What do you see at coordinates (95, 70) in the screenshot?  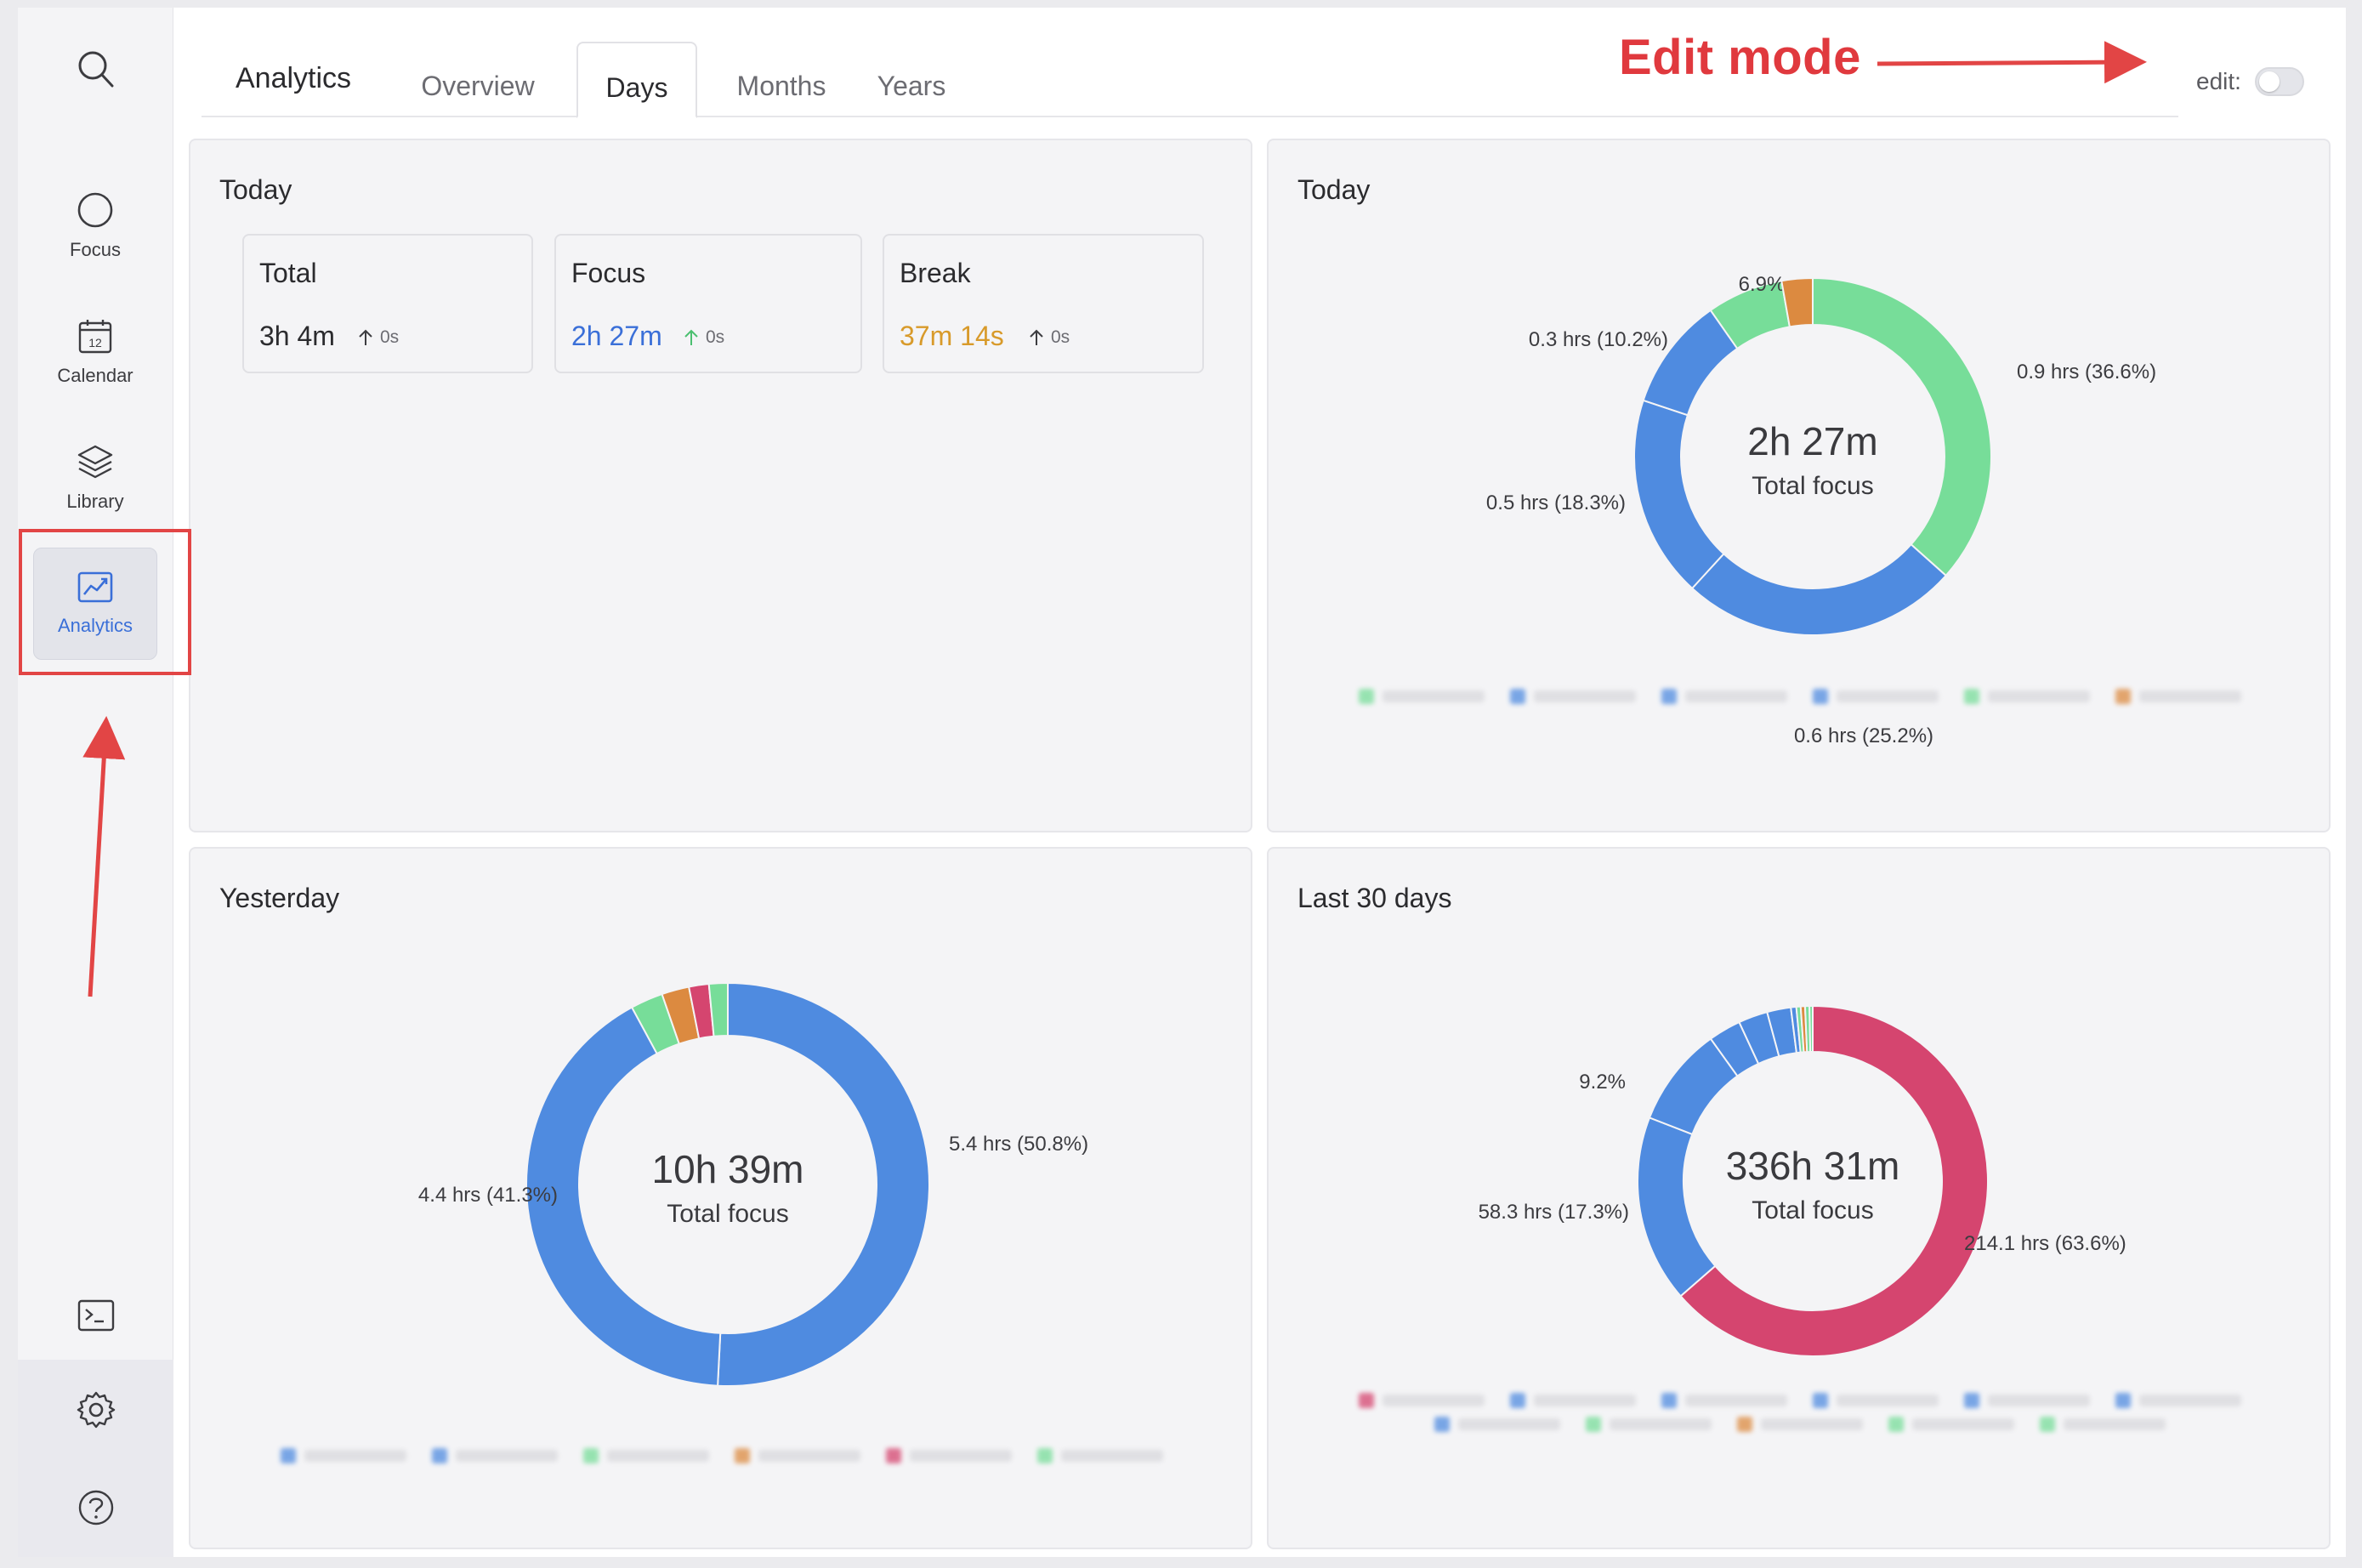 I see `search-icon` at bounding box center [95, 70].